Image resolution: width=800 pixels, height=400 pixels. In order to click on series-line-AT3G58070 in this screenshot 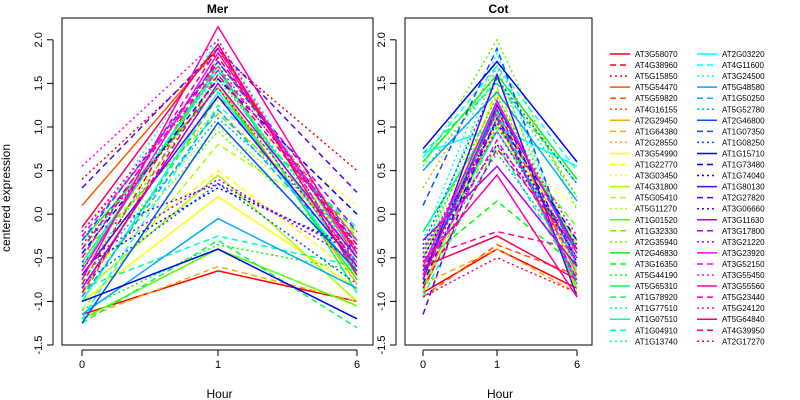, I will do `click(219, 293)`.